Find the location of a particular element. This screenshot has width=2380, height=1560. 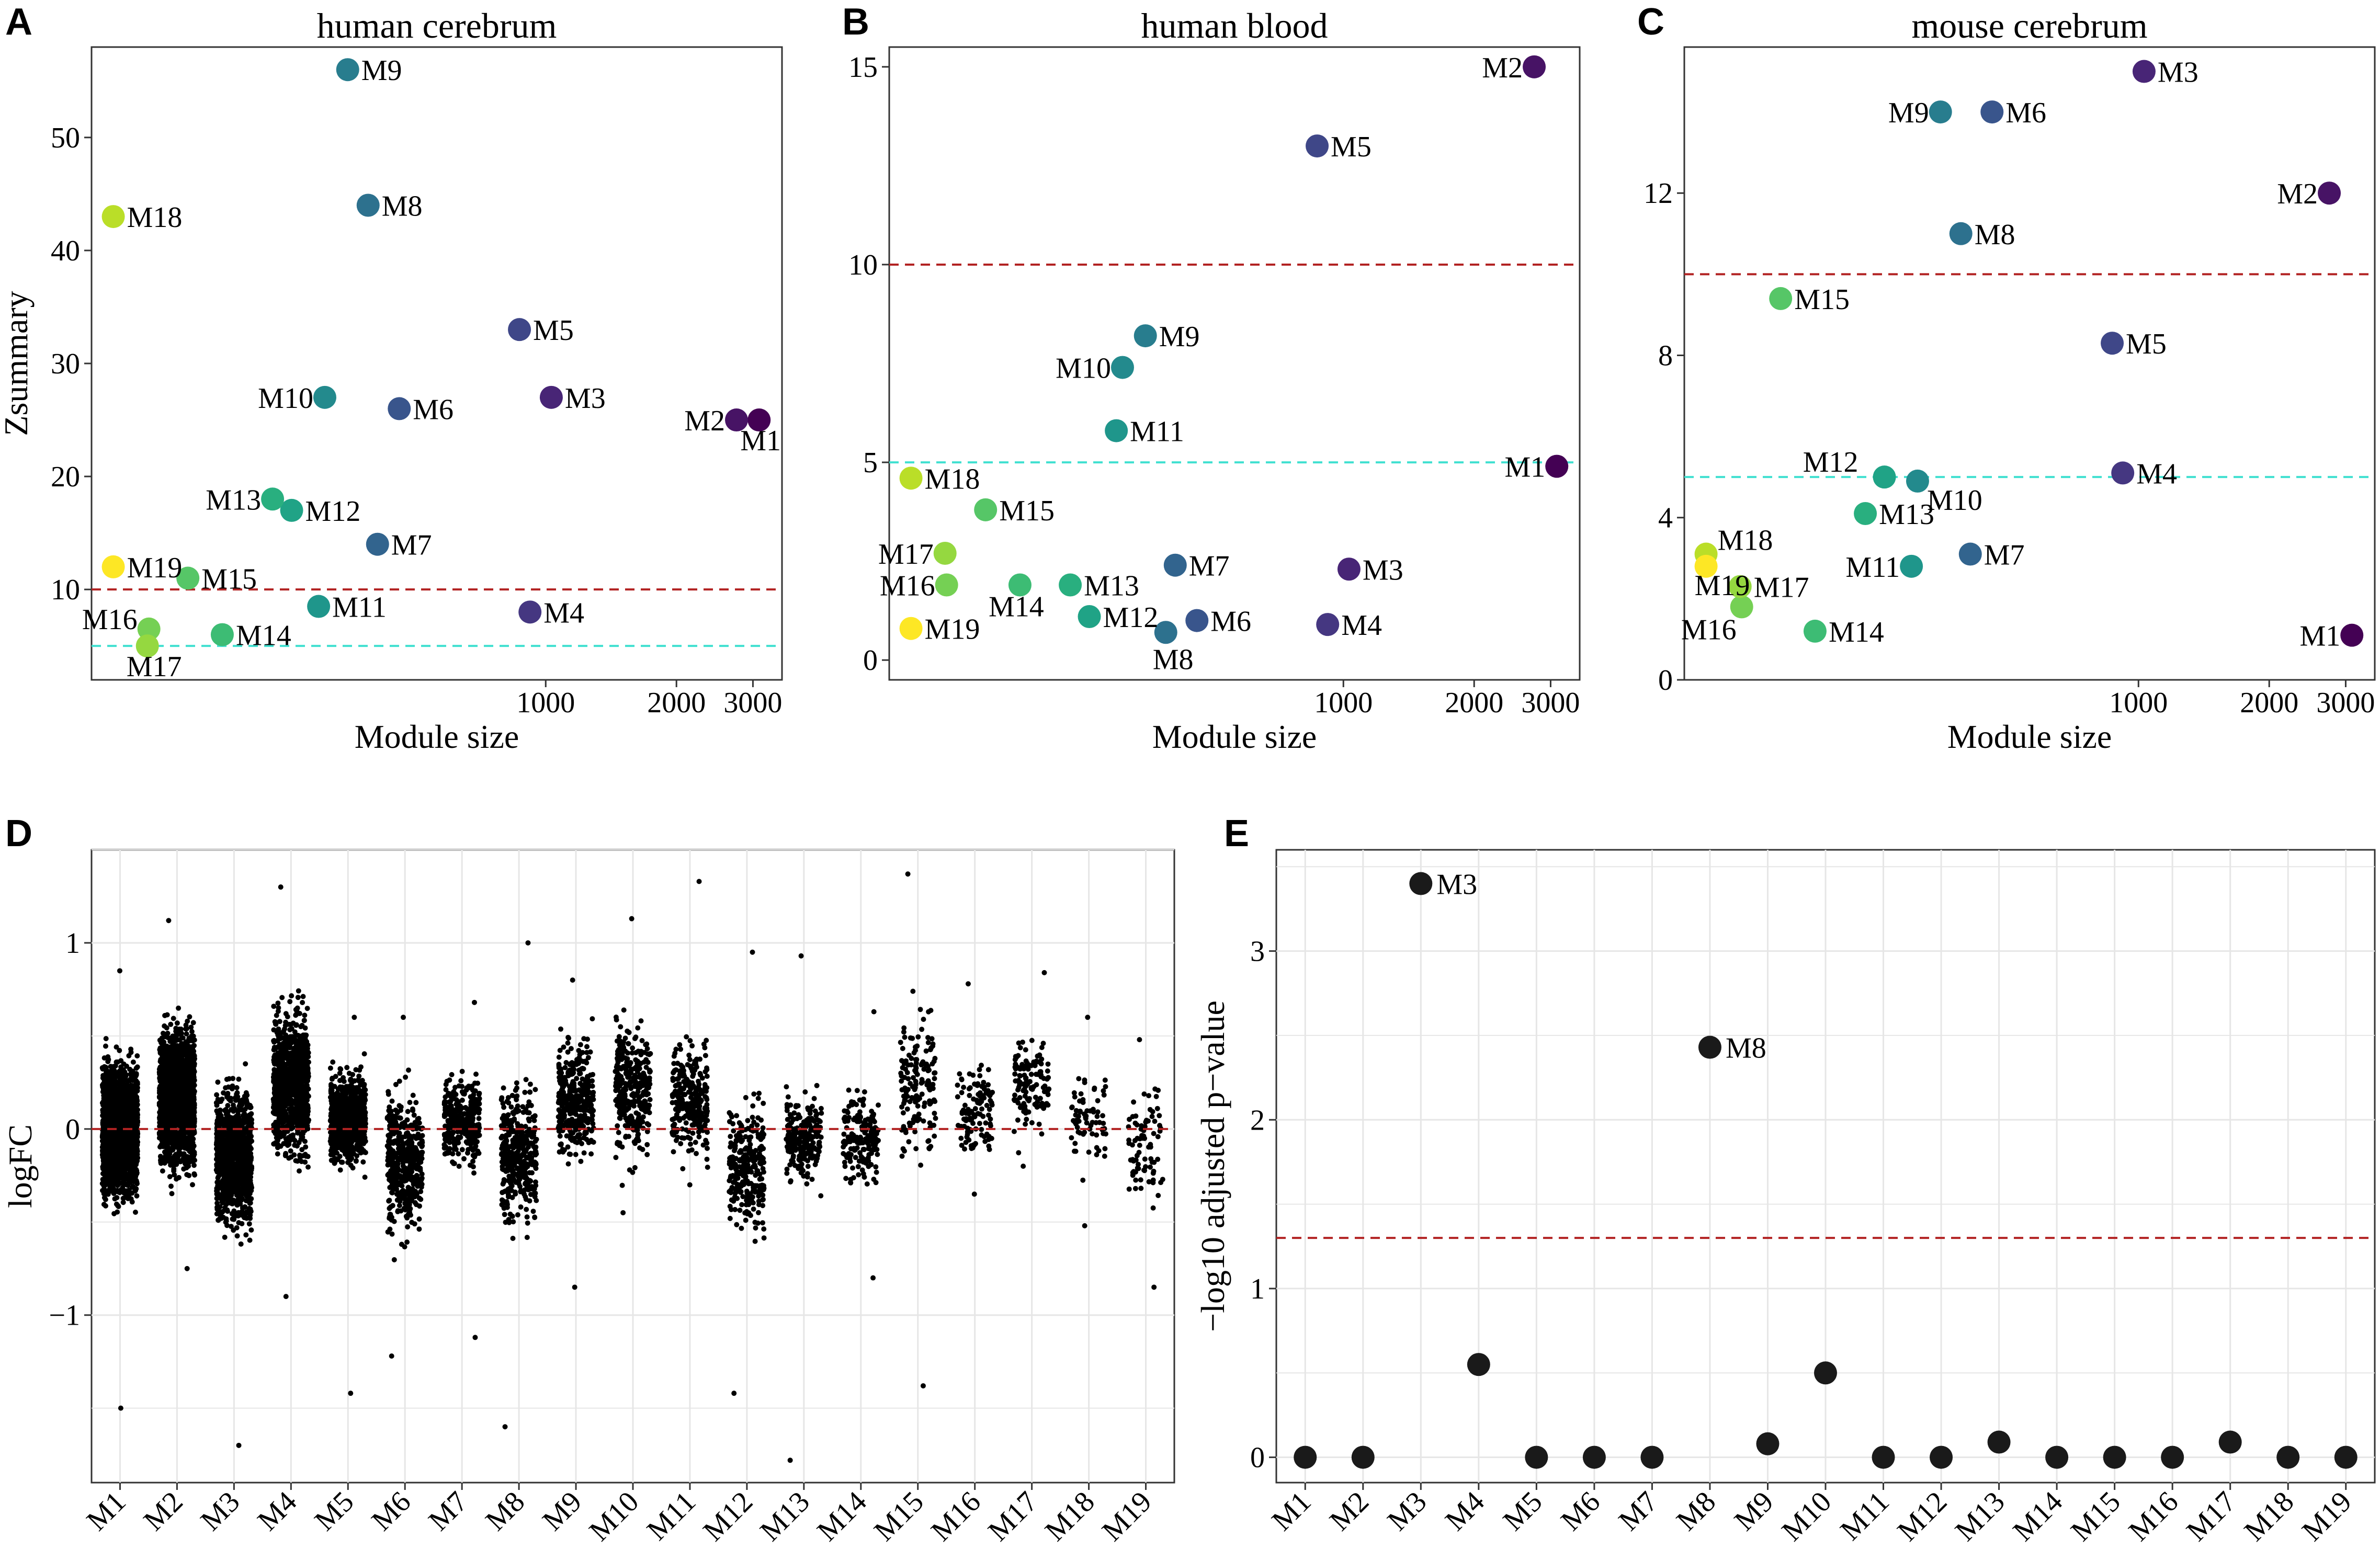

y-tick-label: 30 is located at coordinates (66, 364).